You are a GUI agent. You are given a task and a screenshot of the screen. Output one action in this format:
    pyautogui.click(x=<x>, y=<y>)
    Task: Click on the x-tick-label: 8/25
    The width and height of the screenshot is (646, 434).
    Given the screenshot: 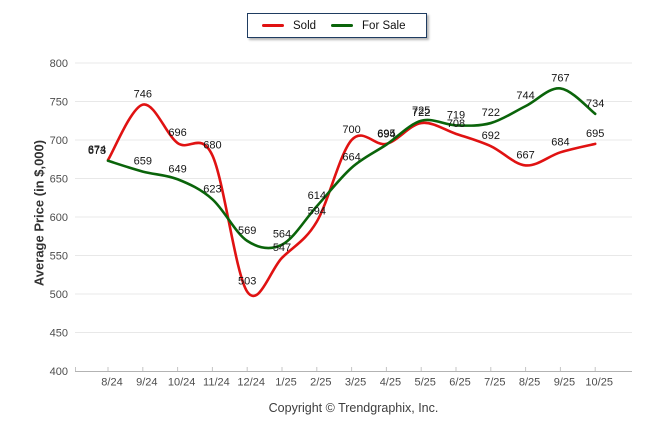 What is the action you would take?
    pyautogui.click(x=529, y=383)
    